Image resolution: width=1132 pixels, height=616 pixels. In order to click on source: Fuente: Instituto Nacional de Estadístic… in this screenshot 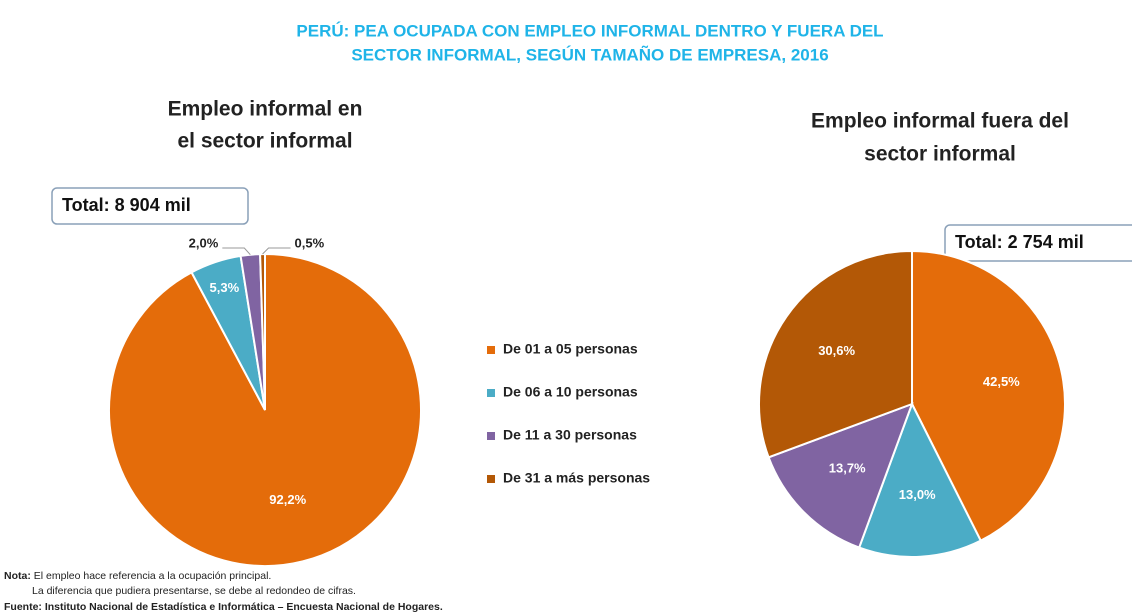, I will do `click(223, 607)`.